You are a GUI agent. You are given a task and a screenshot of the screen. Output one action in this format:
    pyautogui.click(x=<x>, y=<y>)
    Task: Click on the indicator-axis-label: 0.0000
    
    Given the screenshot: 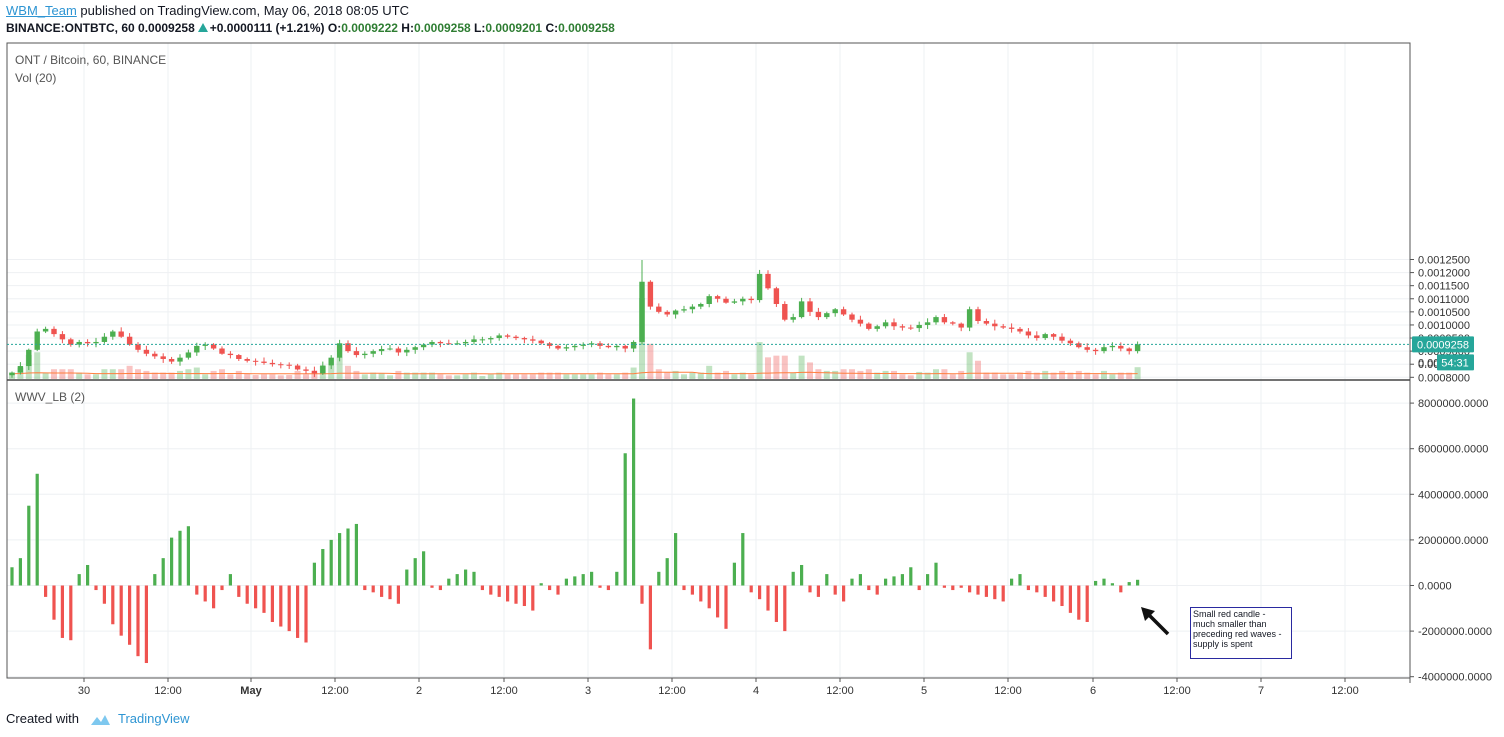 What is the action you would take?
    pyautogui.click(x=1435, y=587)
    